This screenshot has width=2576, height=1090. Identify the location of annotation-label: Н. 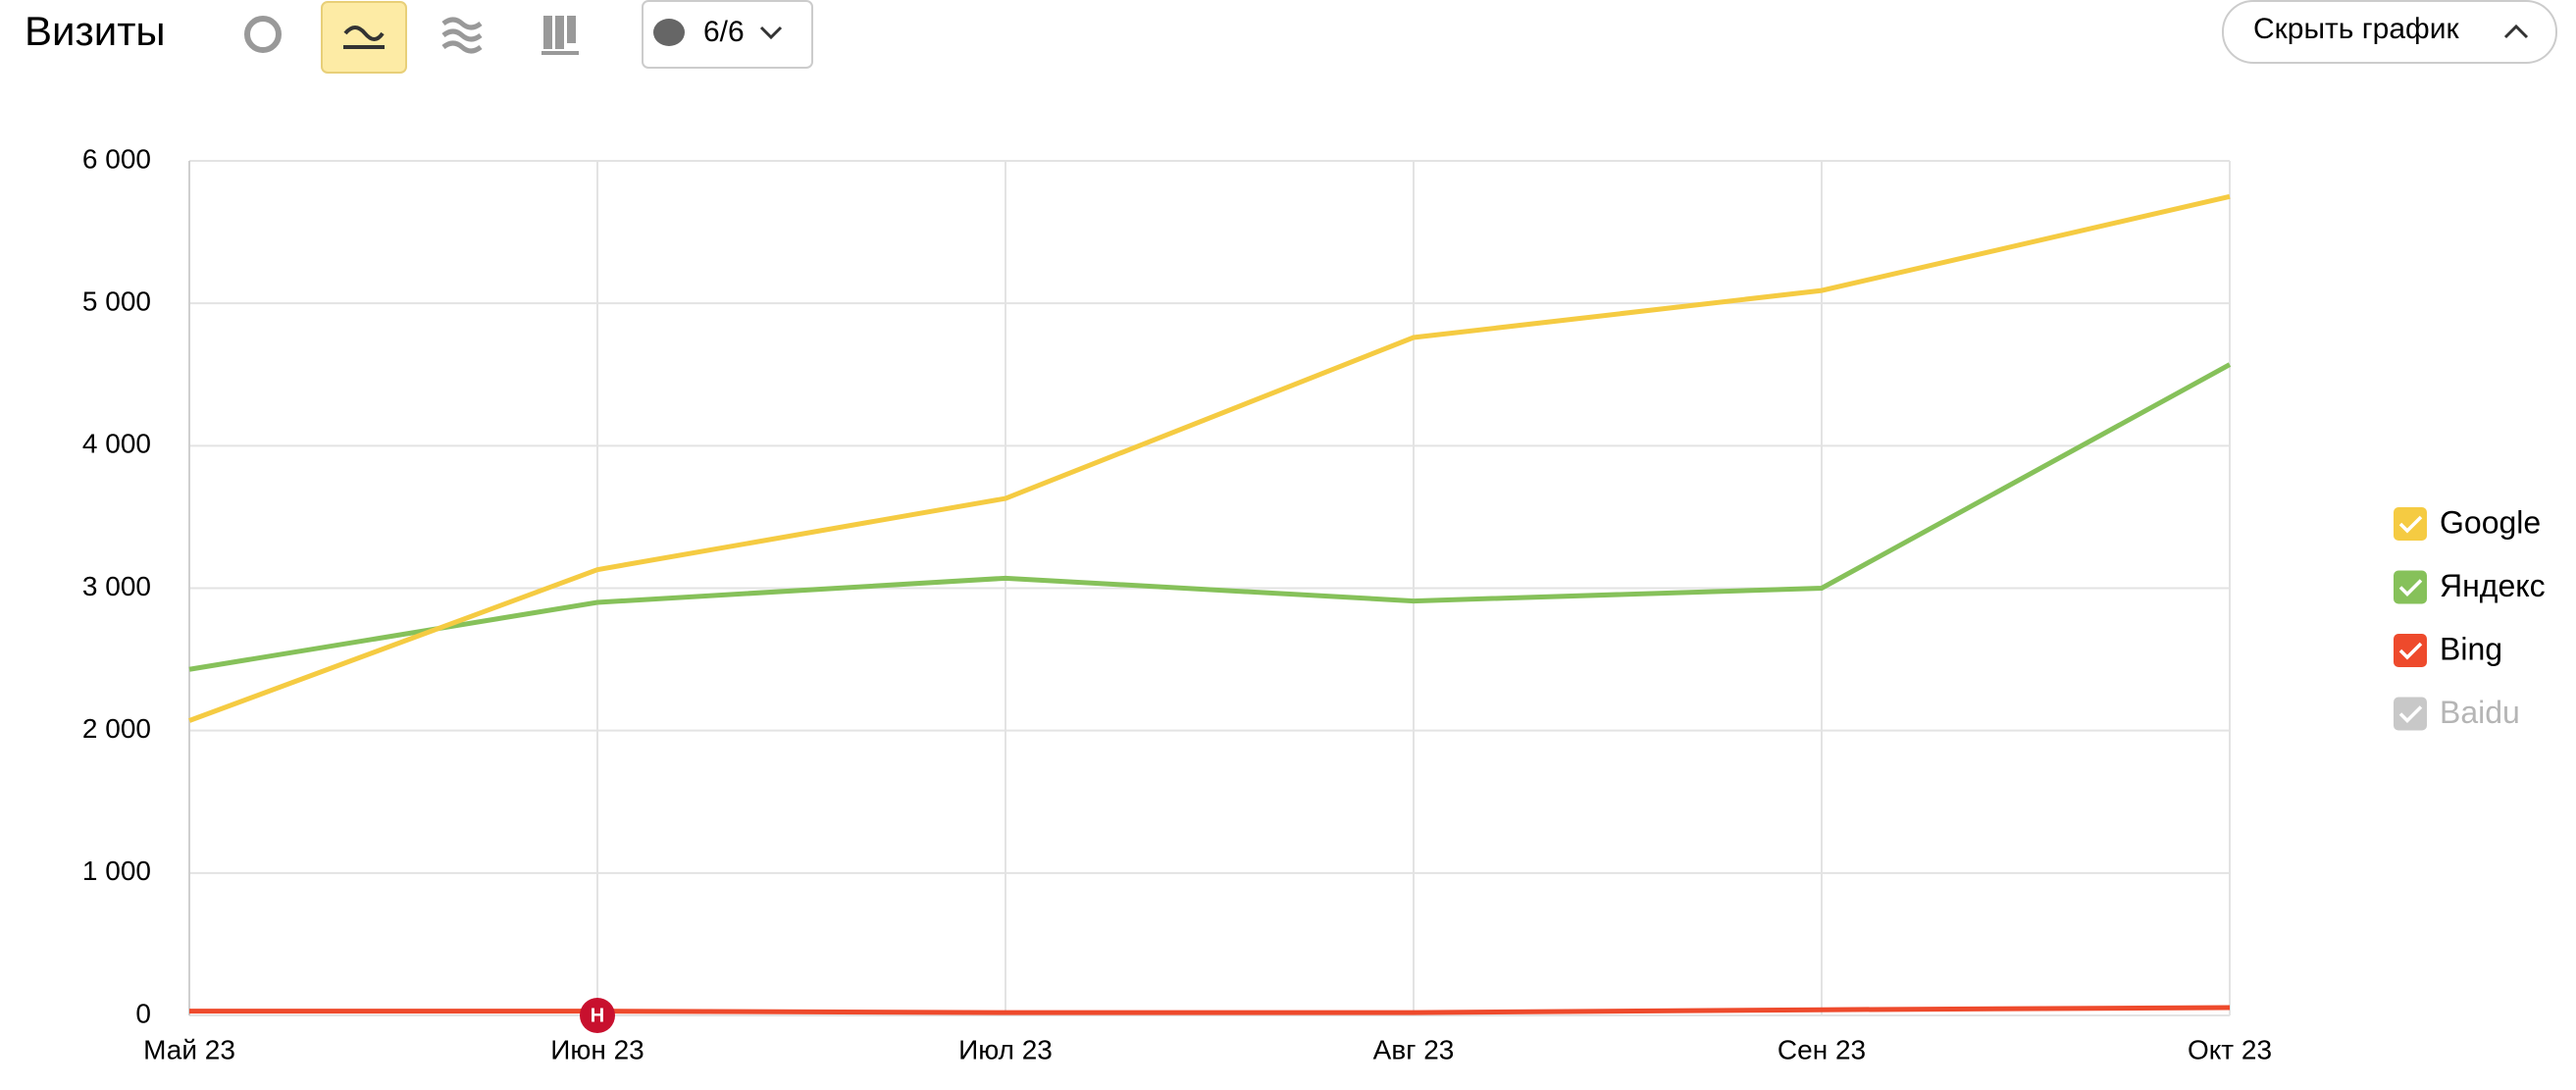
(597, 1016).